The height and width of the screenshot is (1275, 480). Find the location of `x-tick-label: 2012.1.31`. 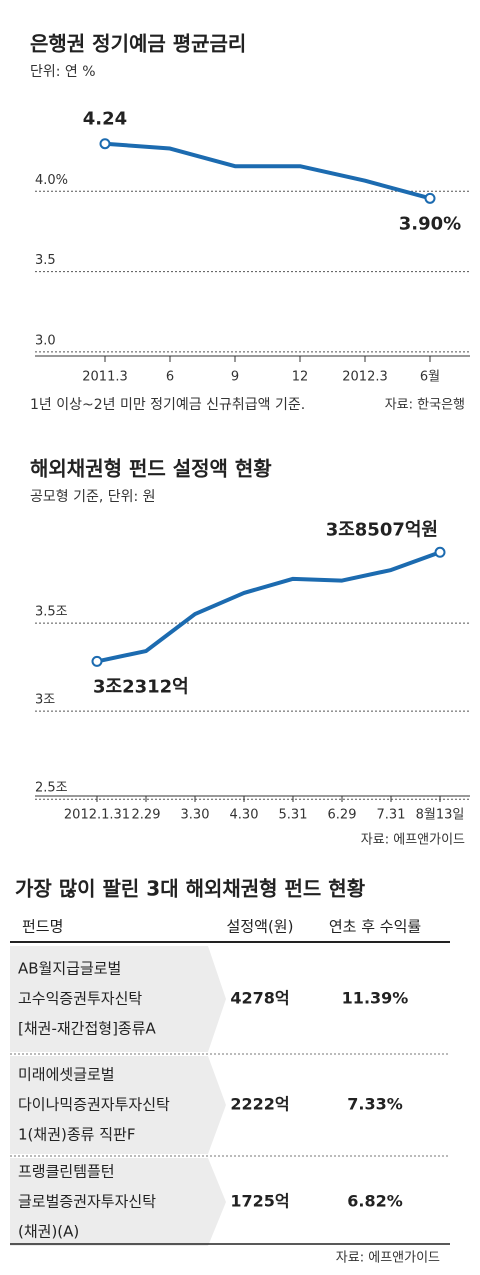

x-tick-label: 2012.1.31 is located at coordinates (97, 815).